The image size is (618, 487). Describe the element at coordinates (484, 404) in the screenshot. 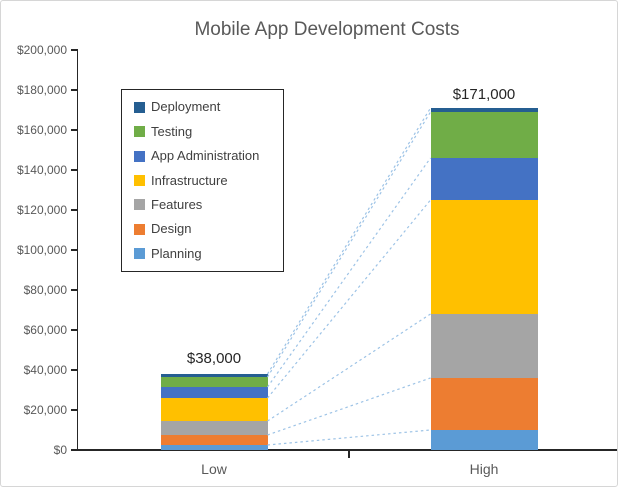

I see `bar-segment-design-high` at that location.